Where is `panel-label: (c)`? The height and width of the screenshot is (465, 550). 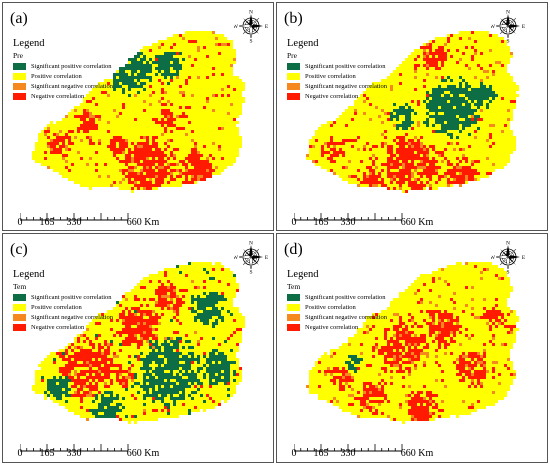
panel-label: (c) is located at coordinates (19, 249).